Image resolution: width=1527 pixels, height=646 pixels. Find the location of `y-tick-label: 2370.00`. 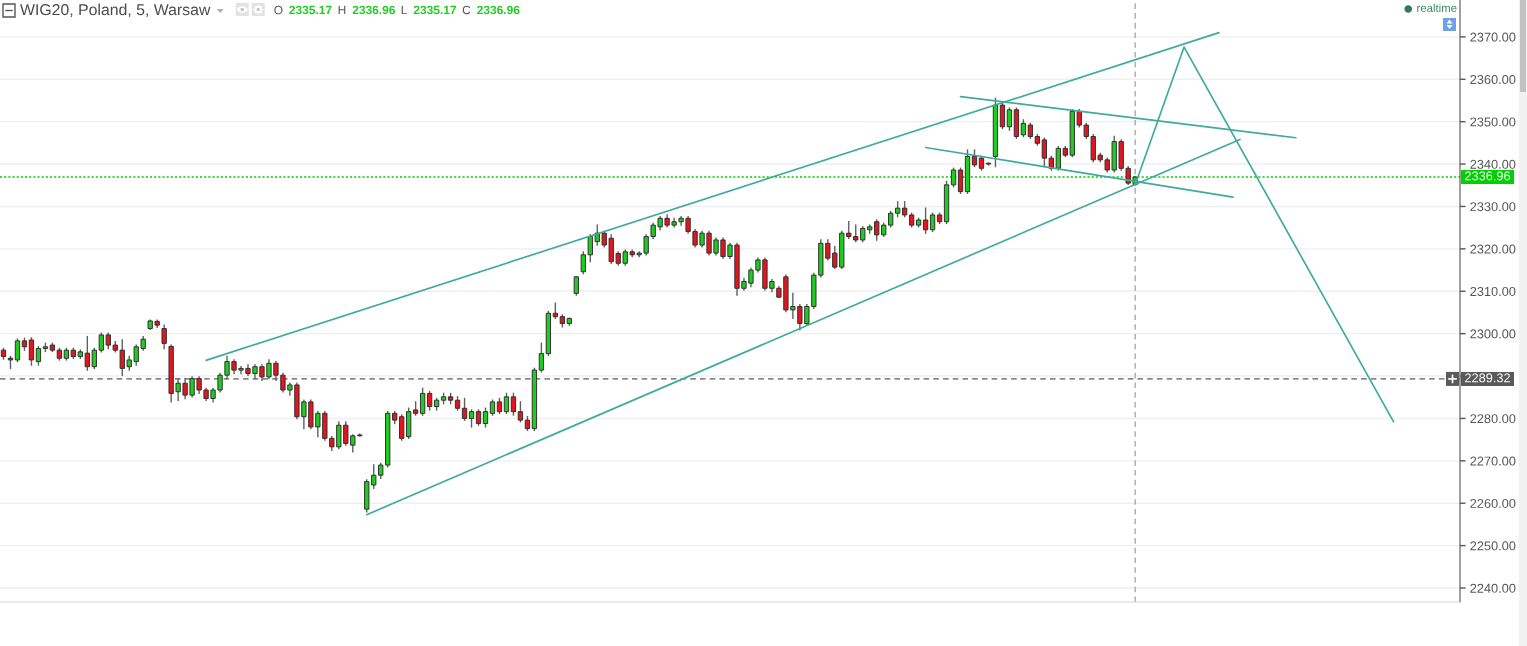

y-tick-label: 2370.00 is located at coordinates (1493, 37).